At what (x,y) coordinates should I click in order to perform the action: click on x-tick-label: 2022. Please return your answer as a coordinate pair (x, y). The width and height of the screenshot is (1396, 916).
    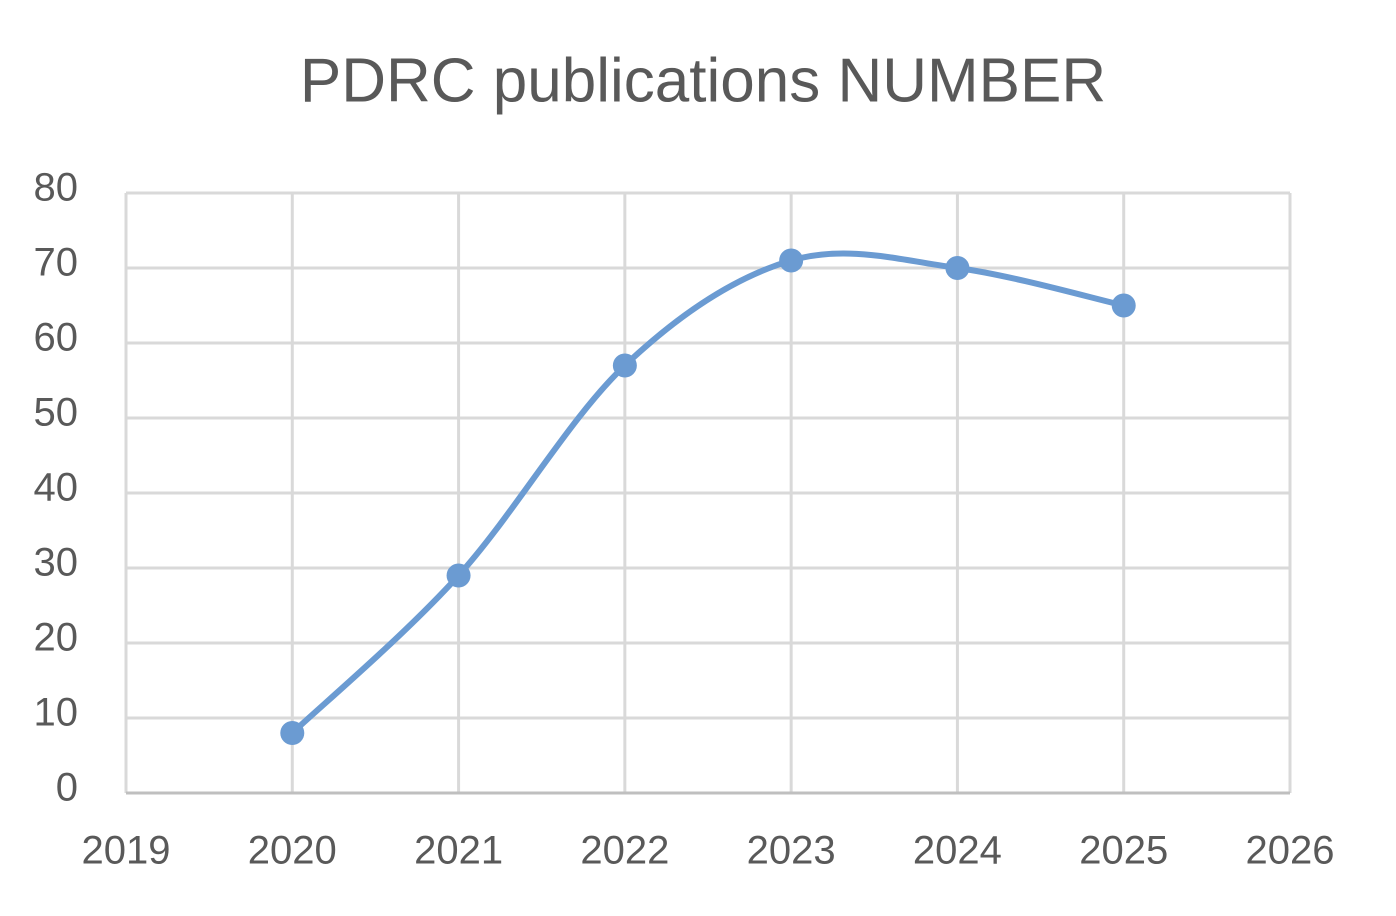
    Looking at the image, I should click on (624, 851).